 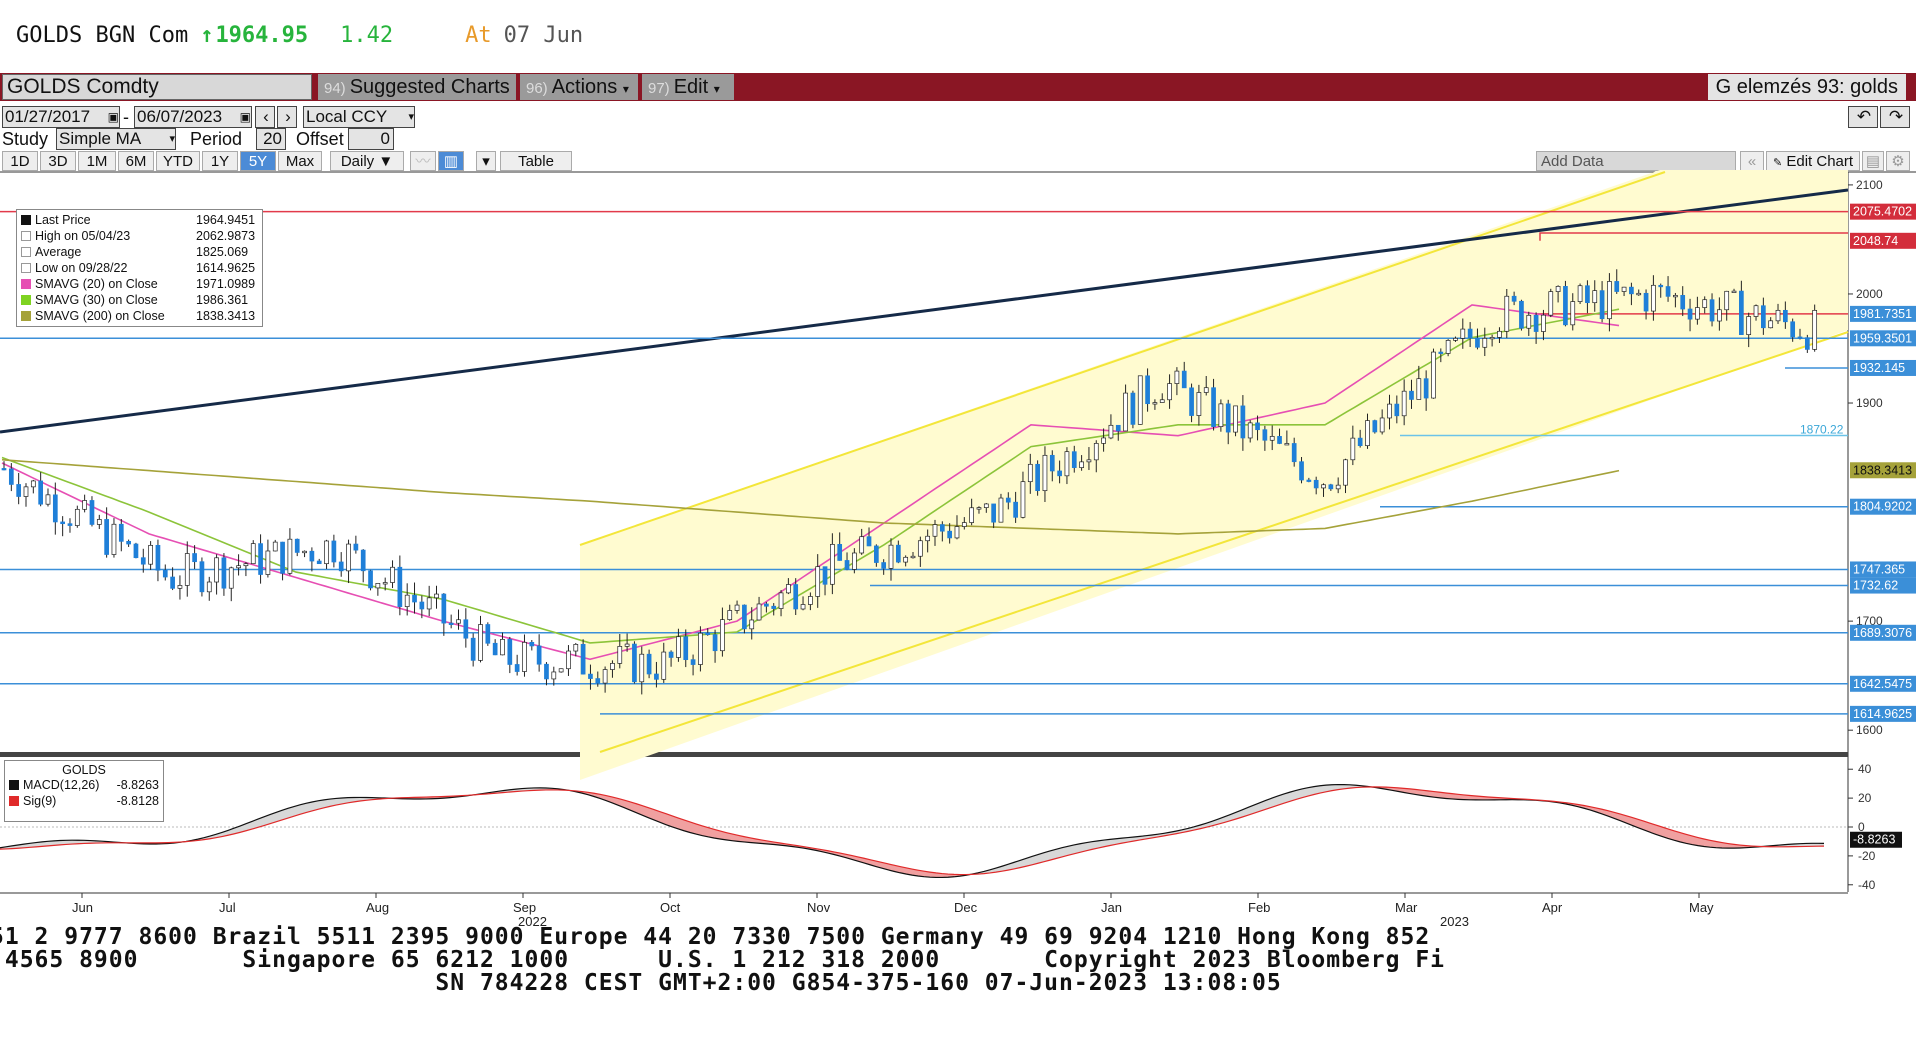 I want to click on prev-period-button: ‹, so click(x=265, y=117).